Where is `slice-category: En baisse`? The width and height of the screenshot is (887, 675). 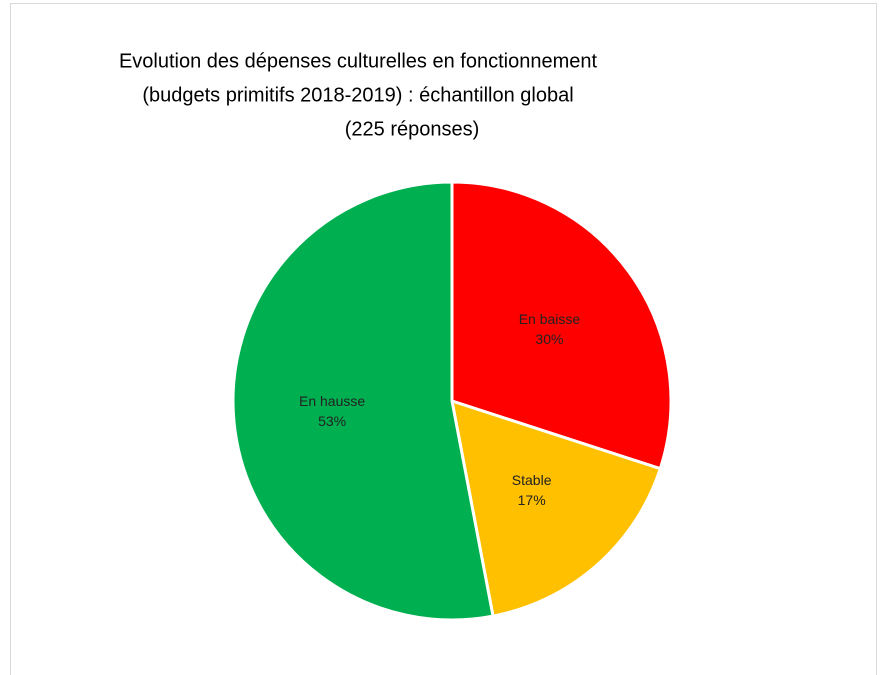
slice-category: En baisse is located at coordinates (550, 319).